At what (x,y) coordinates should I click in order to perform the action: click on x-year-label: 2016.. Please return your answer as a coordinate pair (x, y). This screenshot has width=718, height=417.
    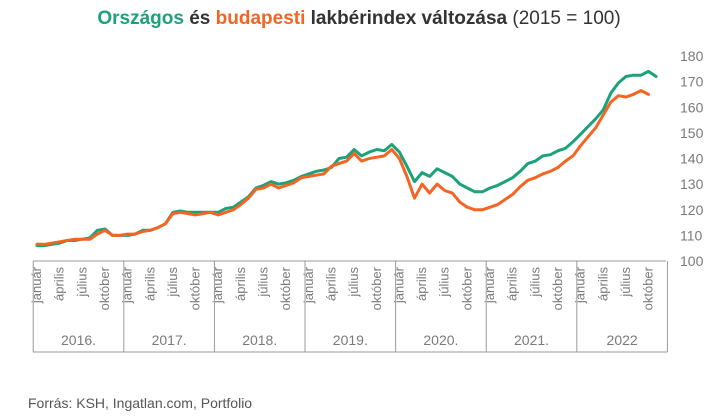
    Looking at the image, I should click on (78, 340).